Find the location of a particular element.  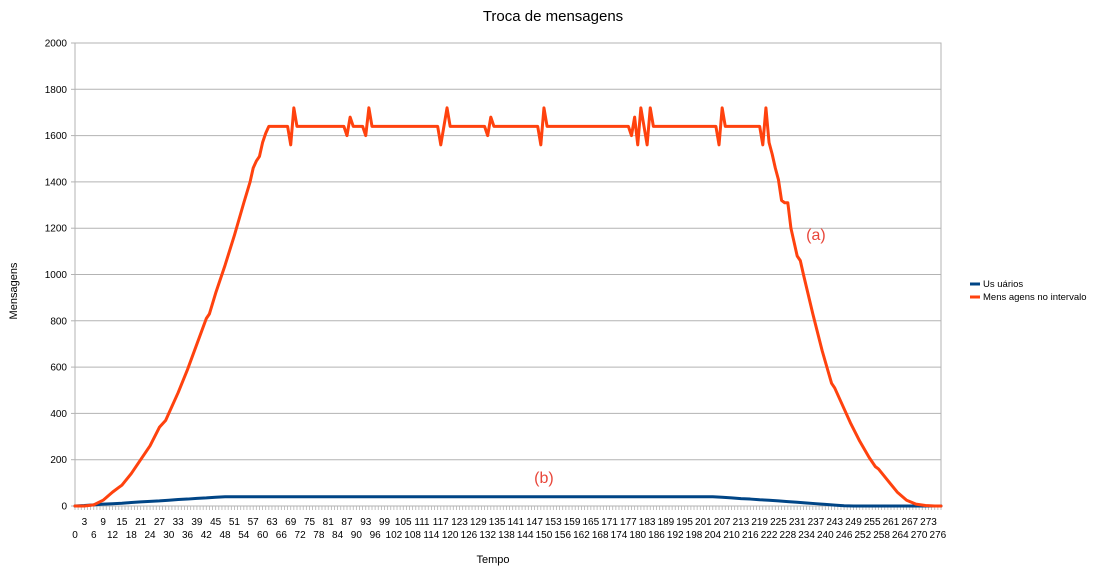

x-tick-label: 81 is located at coordinates (329, 522).